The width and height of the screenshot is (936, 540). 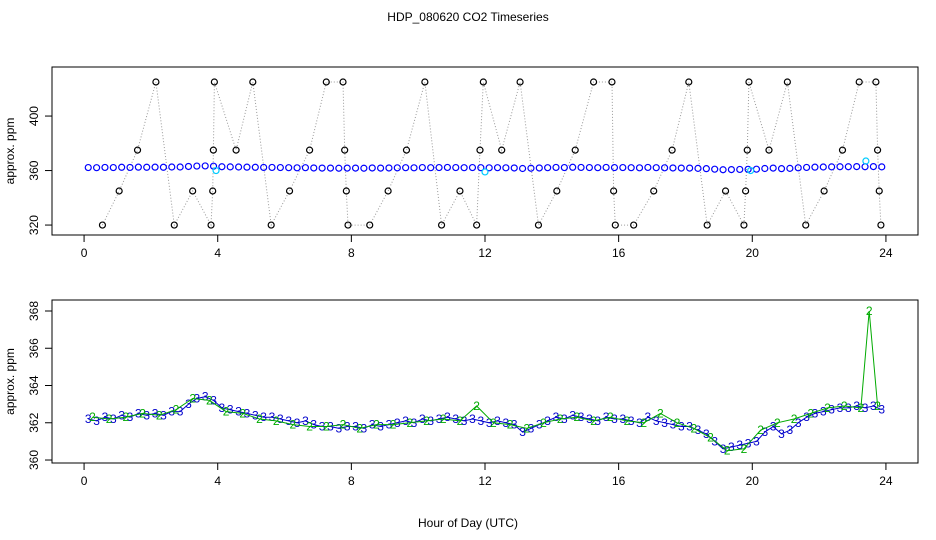 What do you see at coordinates (351, 253) in the screenshot?
I see `x-tick-label: 8` at bounding box center [351, 253].